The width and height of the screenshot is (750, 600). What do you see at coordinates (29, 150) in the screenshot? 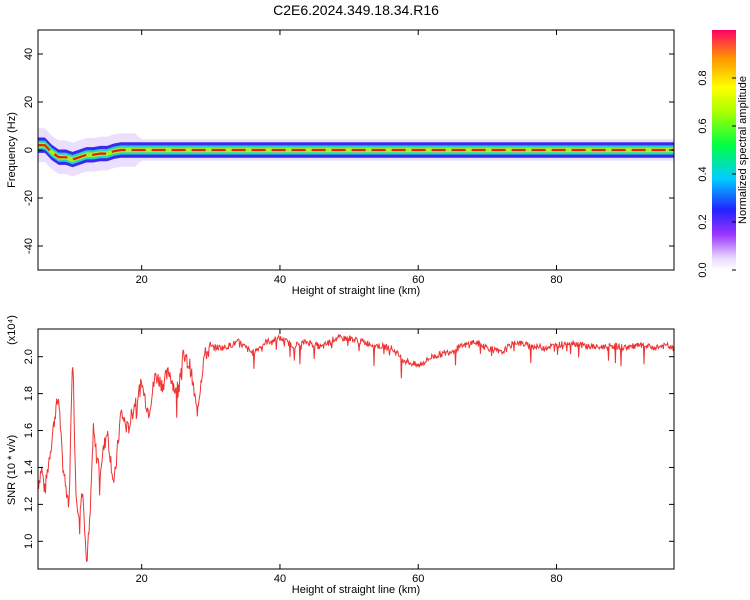
I see `spectrogram-y-tick-label: 0` at bounding box center [29, 150].